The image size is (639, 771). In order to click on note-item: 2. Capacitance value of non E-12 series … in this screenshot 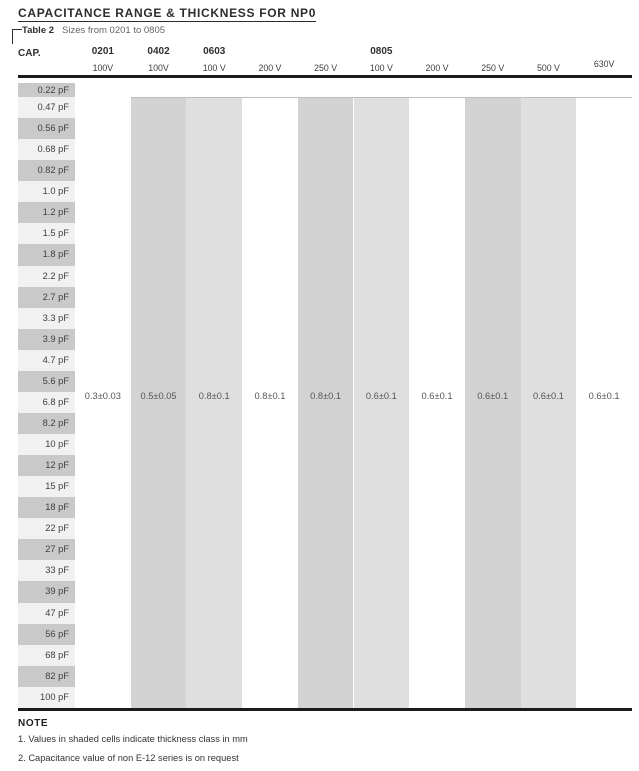, I will do `click(128, 758)`.